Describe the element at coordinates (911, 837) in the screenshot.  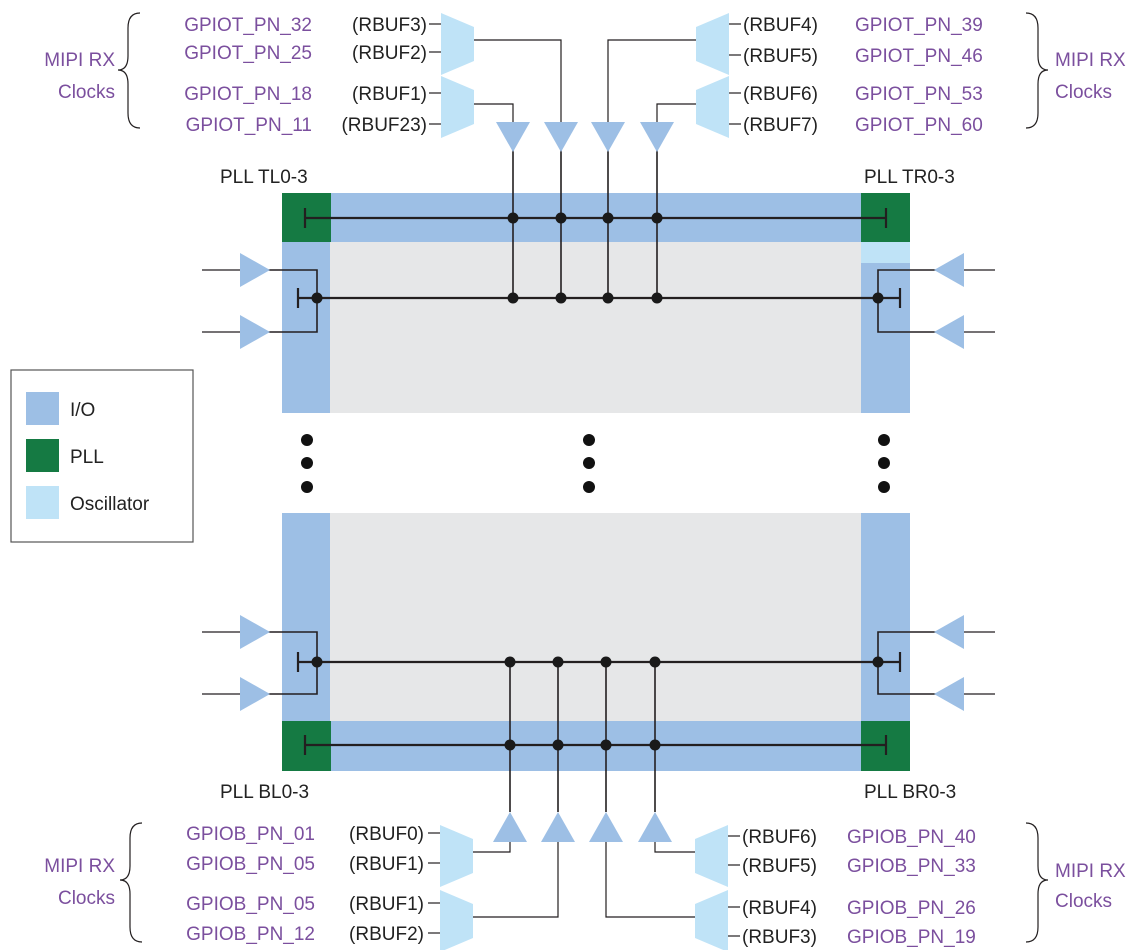
I see `pin-label: GPIOB_PN_40` at that location.